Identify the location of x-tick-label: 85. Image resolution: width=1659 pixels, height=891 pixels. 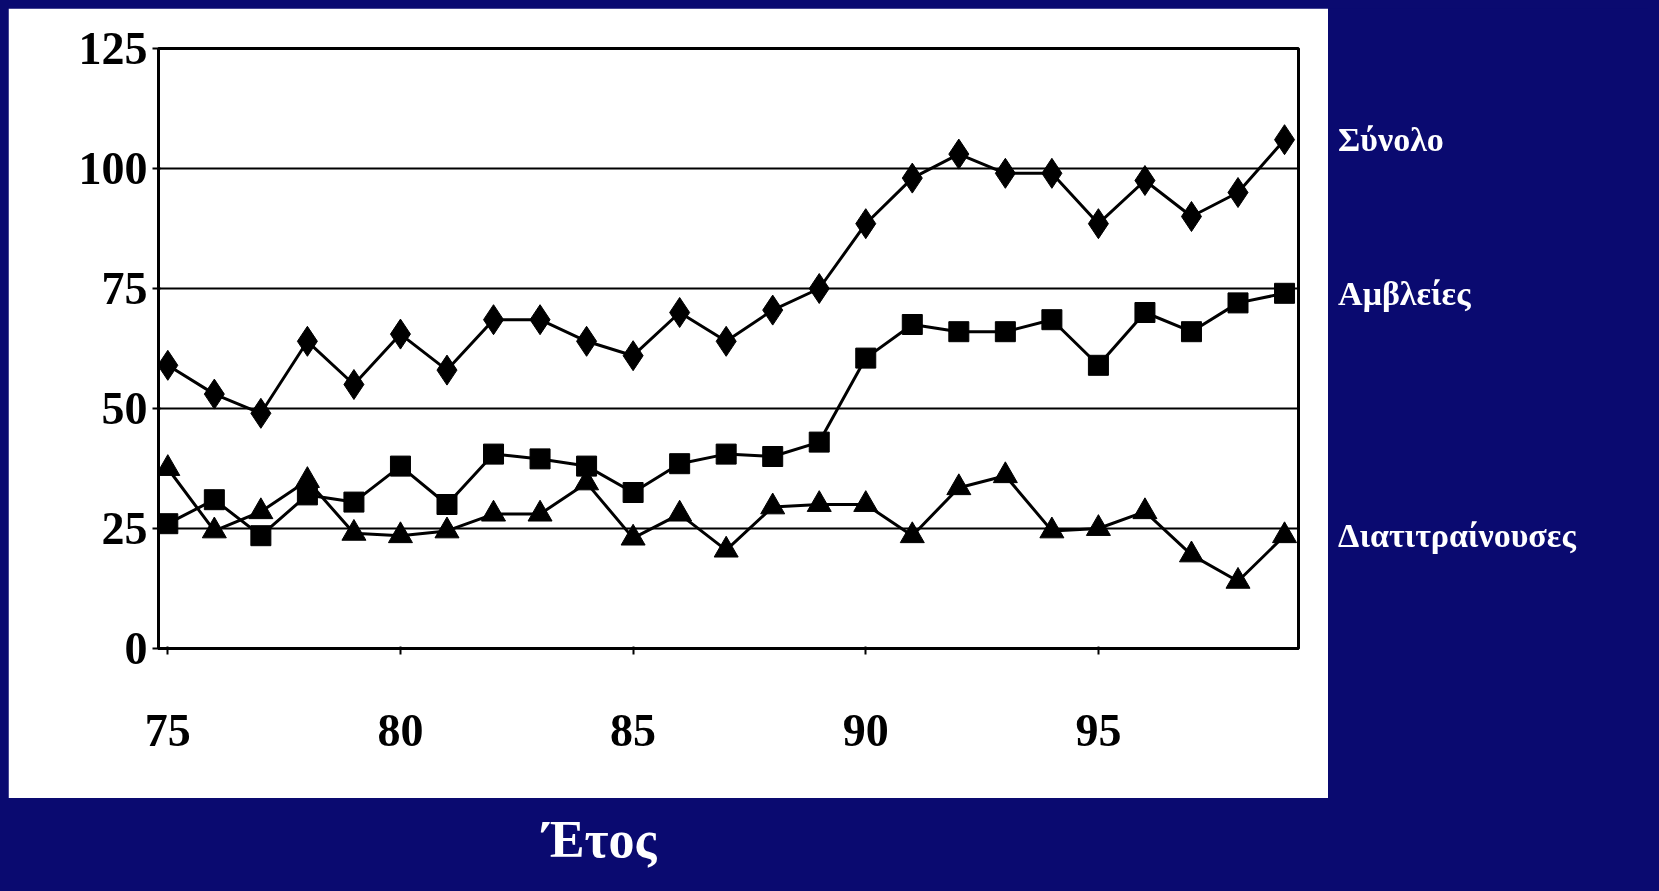
(633, 730).